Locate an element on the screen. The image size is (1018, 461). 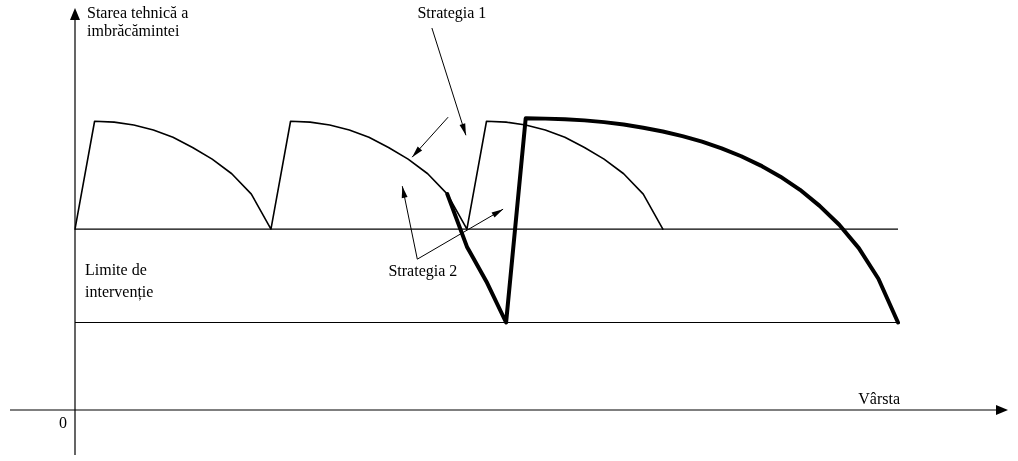
x-axis-title: Vârsta is located at coordinates (879, 399).